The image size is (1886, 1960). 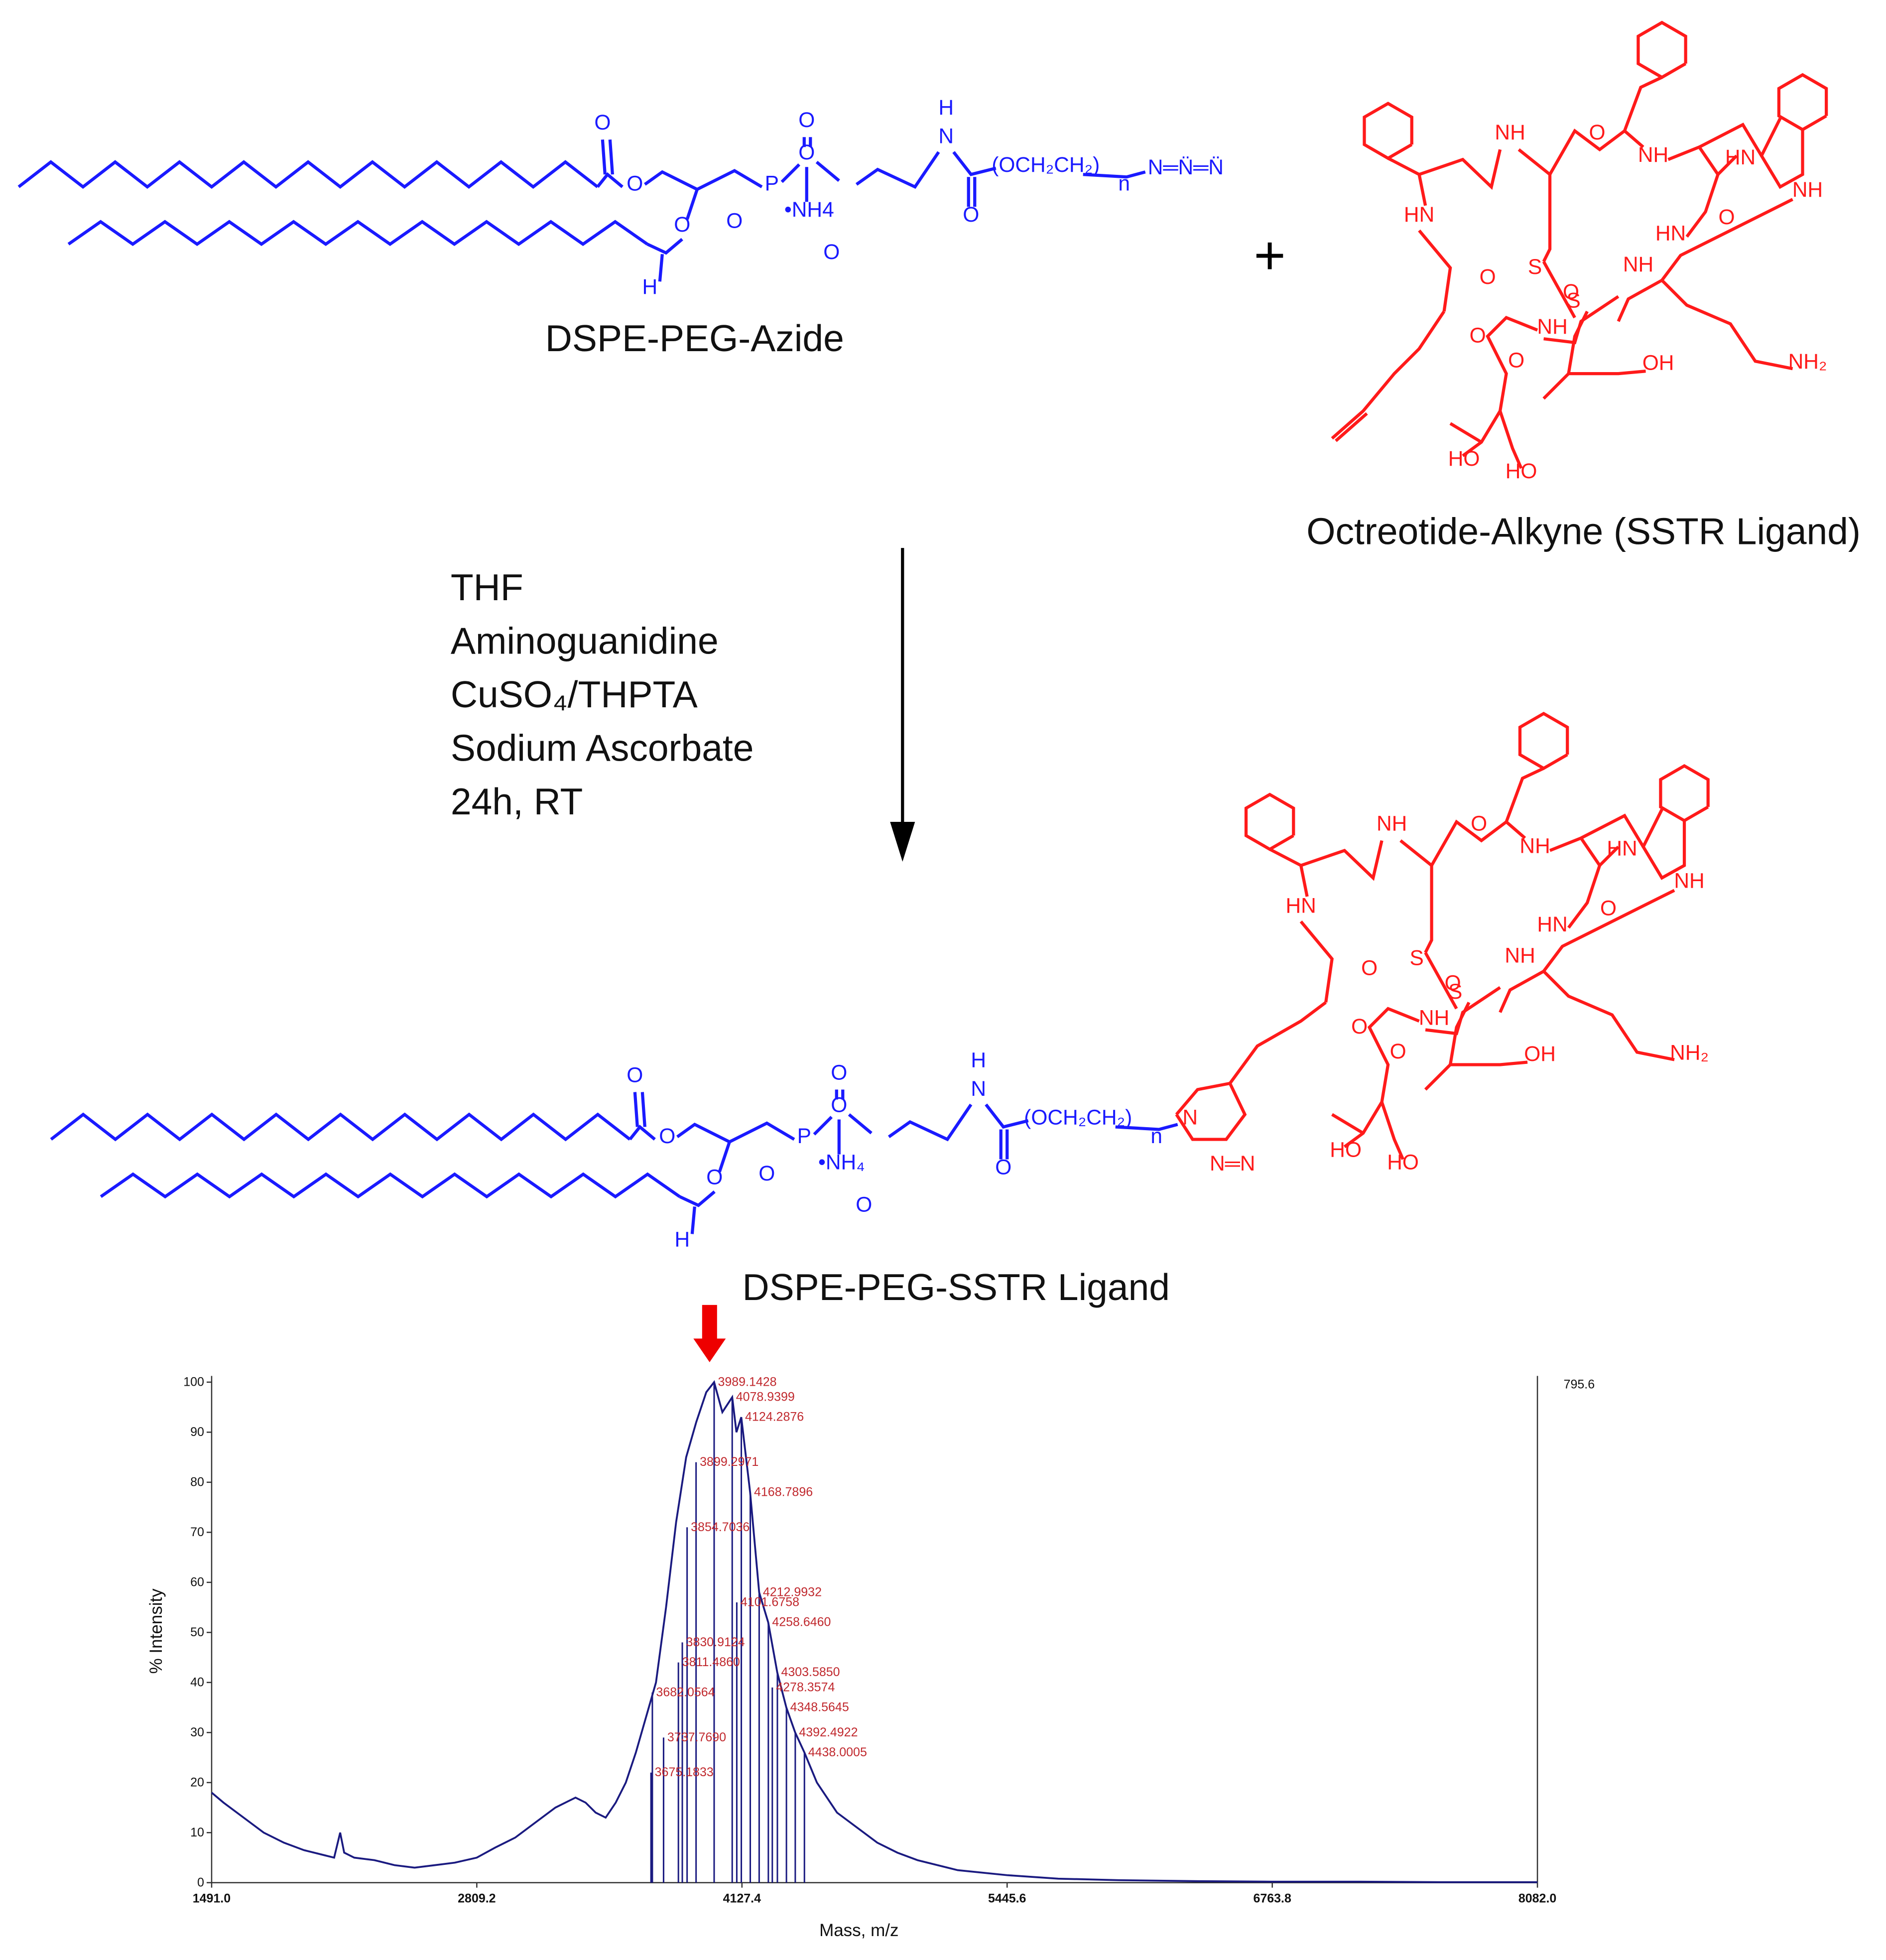 I want to click on x-tick-label: 5445.6, so click(x=1007, y=1899).